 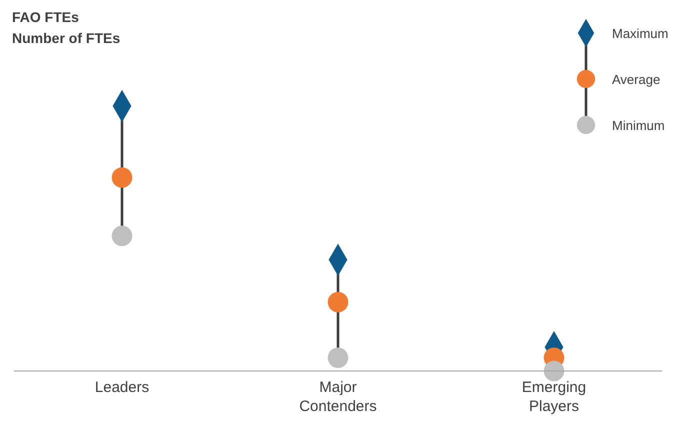 What do you see at coordinates (640, 33) in the screenshot?
I see `legend-label: Maximum` at bounding box center [640, 33].